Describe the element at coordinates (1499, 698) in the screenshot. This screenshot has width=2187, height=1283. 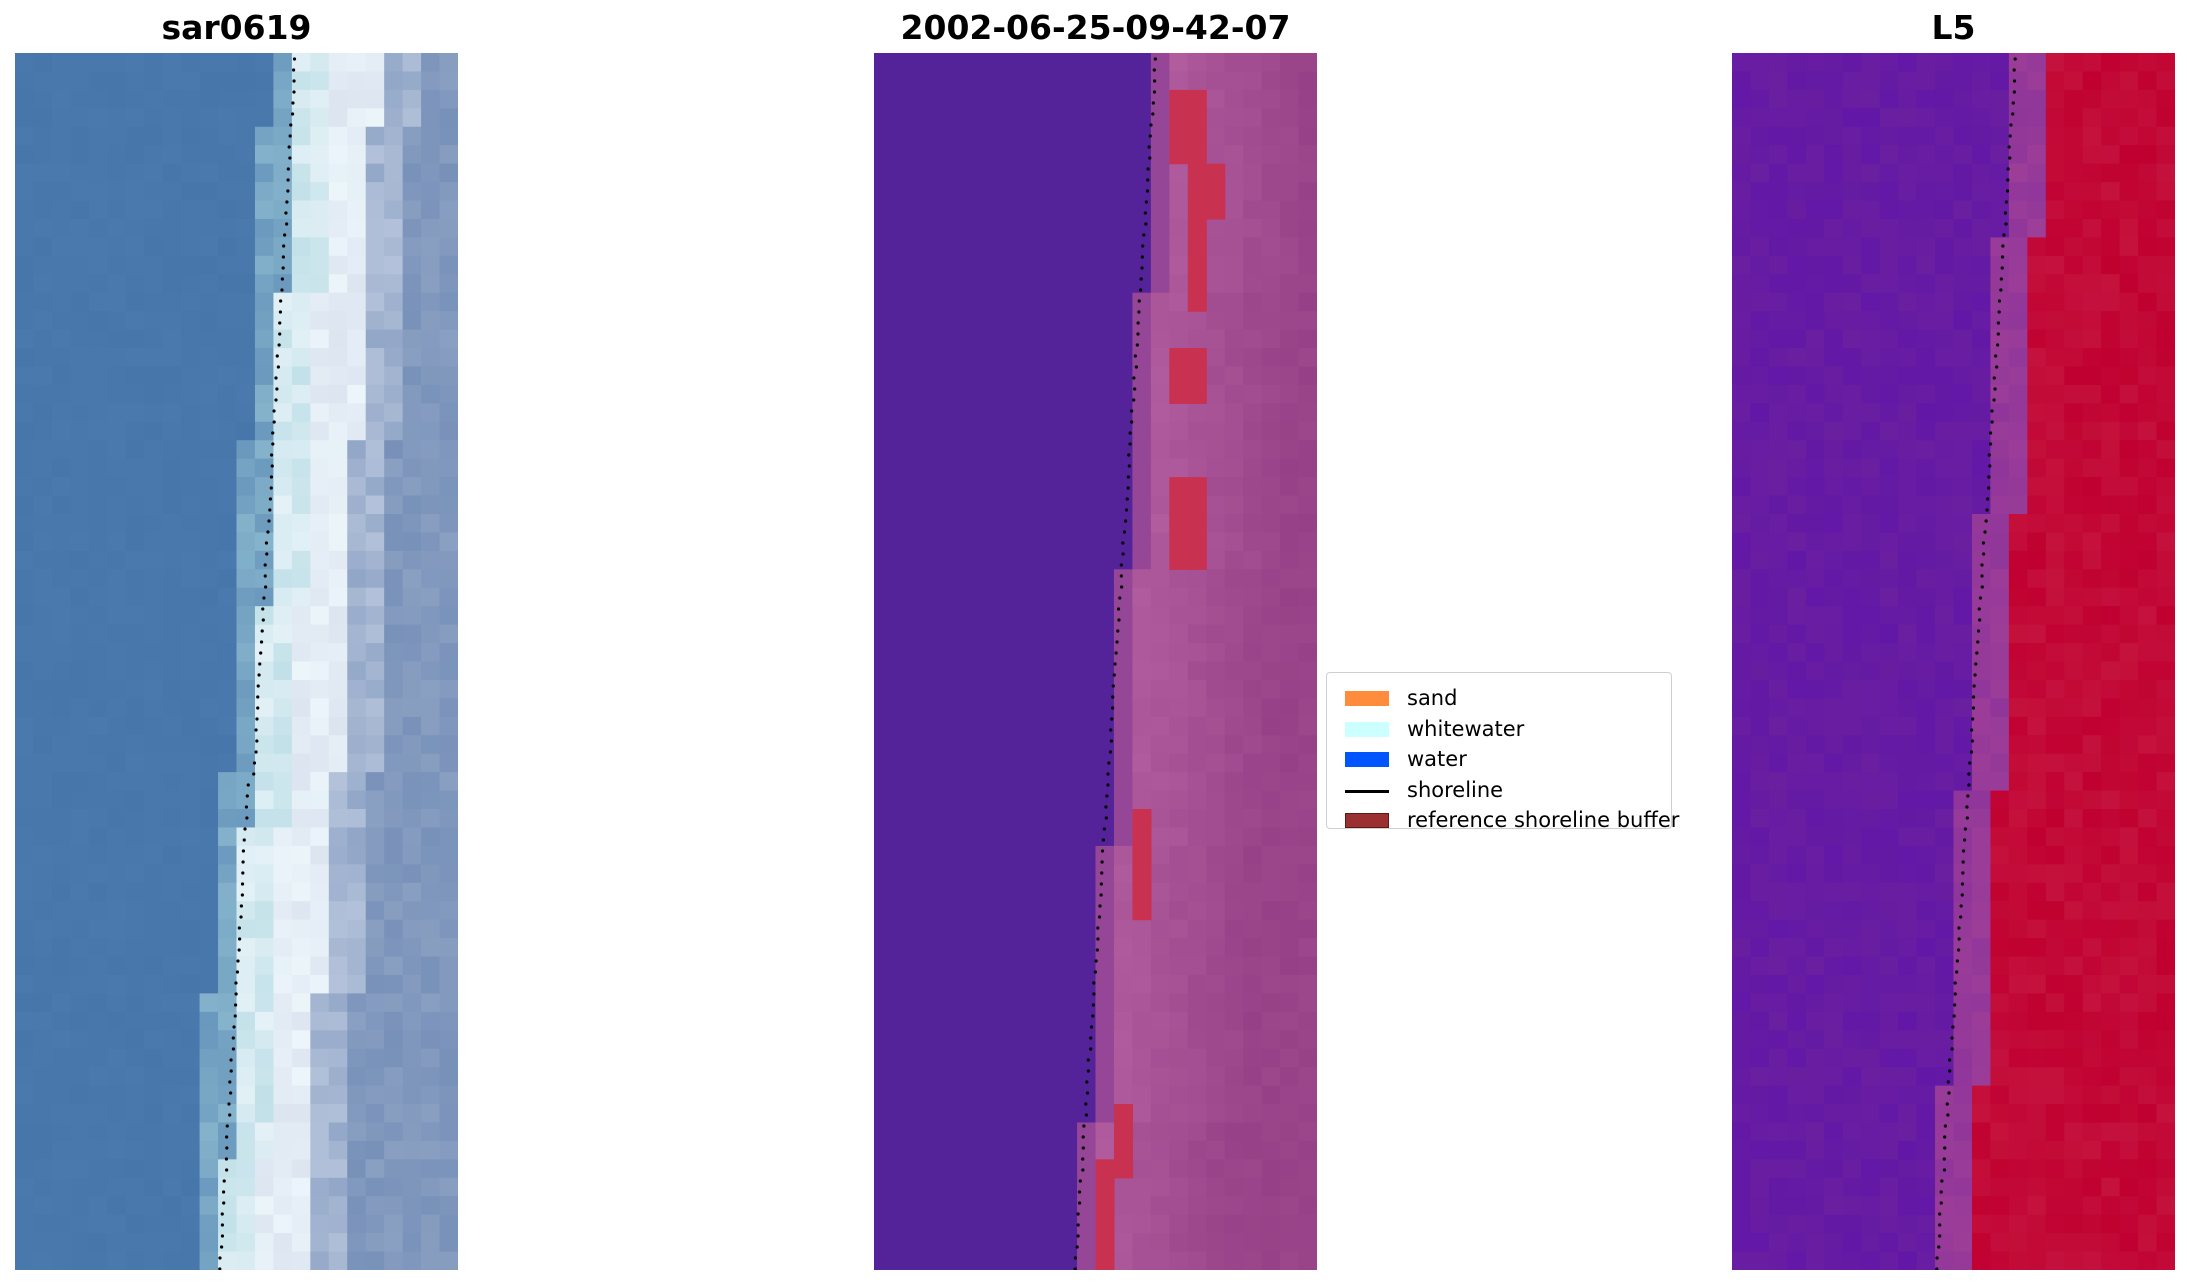
I see `legend-item-sand: sand` at that location.